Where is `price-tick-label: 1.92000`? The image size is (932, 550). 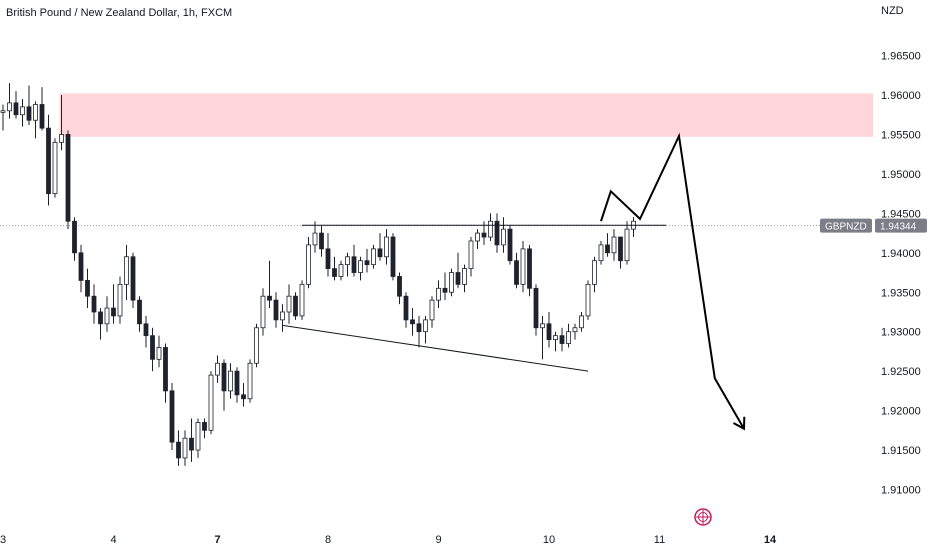 price-tick-label: 1.92000 is located at coordinates (901, 412).